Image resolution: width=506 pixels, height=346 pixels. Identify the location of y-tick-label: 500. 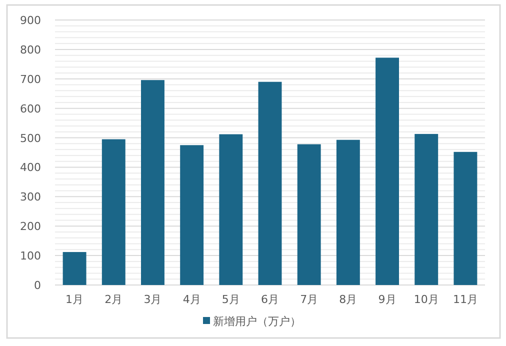
(30, 138).